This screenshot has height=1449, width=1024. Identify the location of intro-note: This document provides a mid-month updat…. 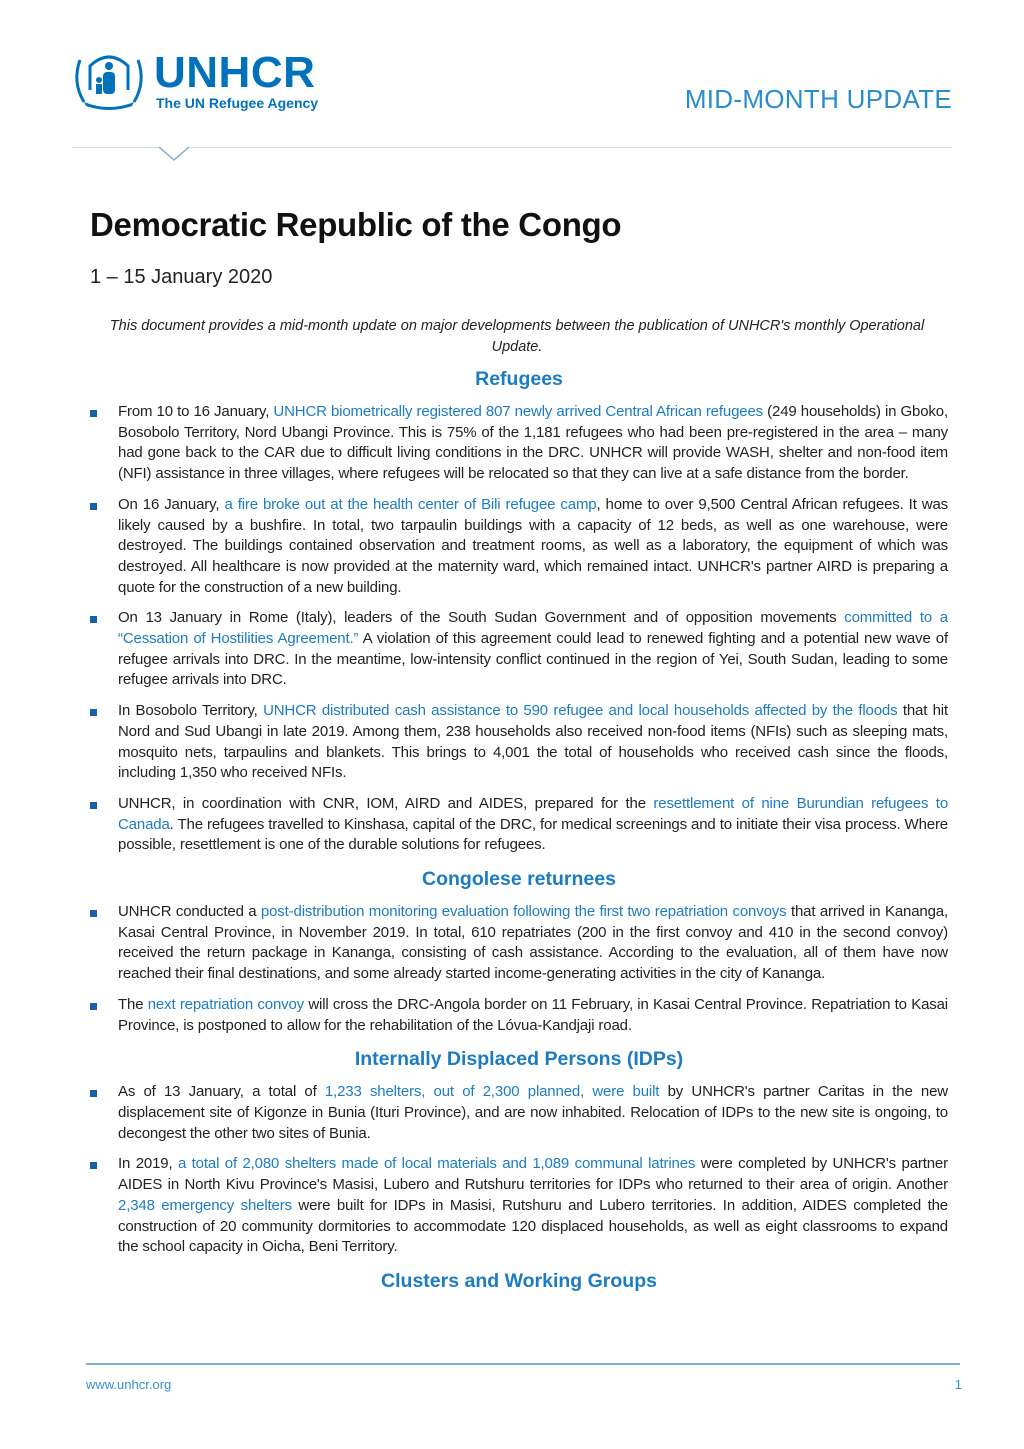
(517, 336).